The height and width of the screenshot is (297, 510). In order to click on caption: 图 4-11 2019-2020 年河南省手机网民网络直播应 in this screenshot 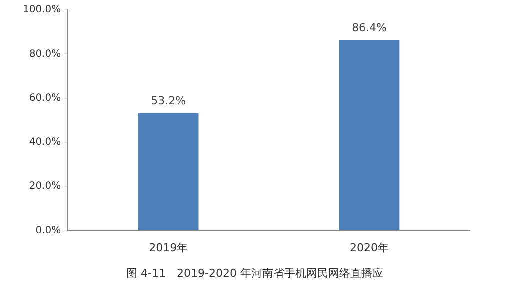, I will do `click(255, 273)`.